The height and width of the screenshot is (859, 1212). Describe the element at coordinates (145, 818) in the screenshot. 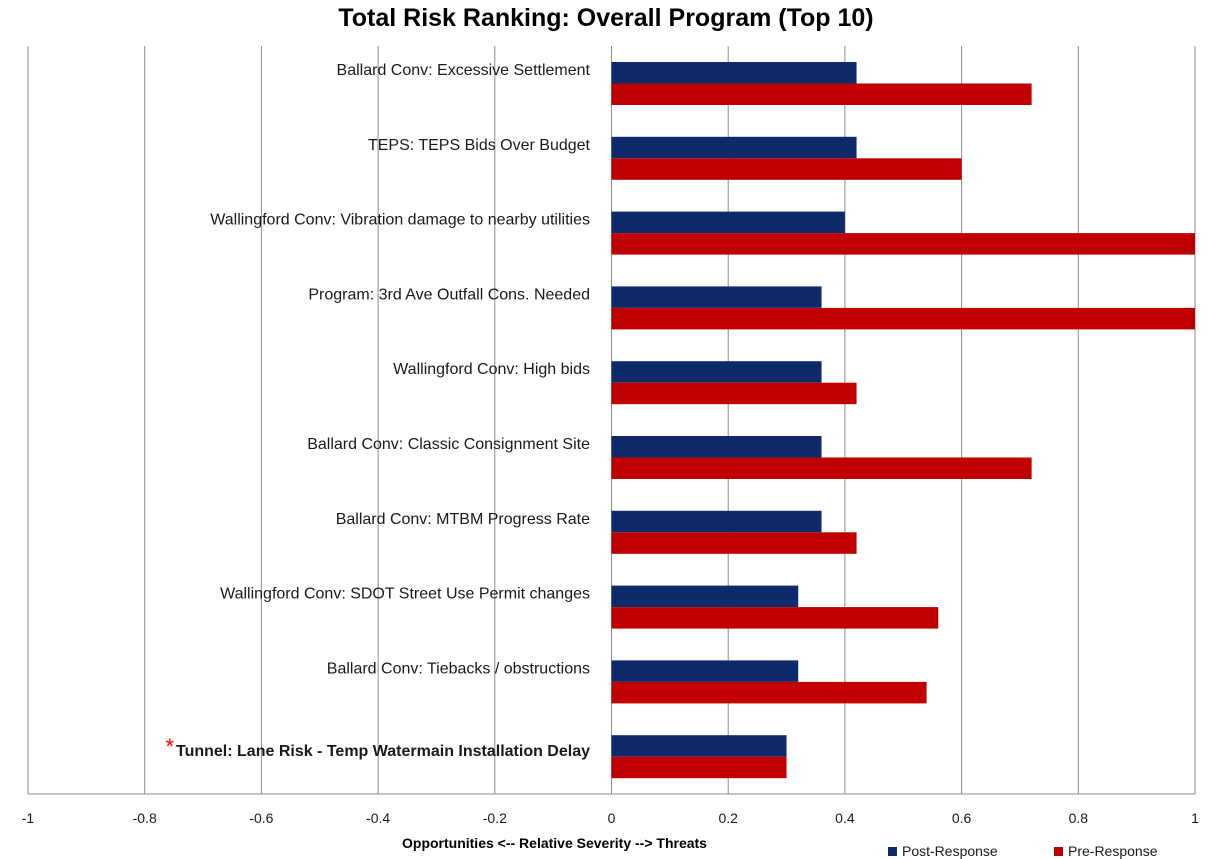

I see `x-tick-label: -0.8` at that location.